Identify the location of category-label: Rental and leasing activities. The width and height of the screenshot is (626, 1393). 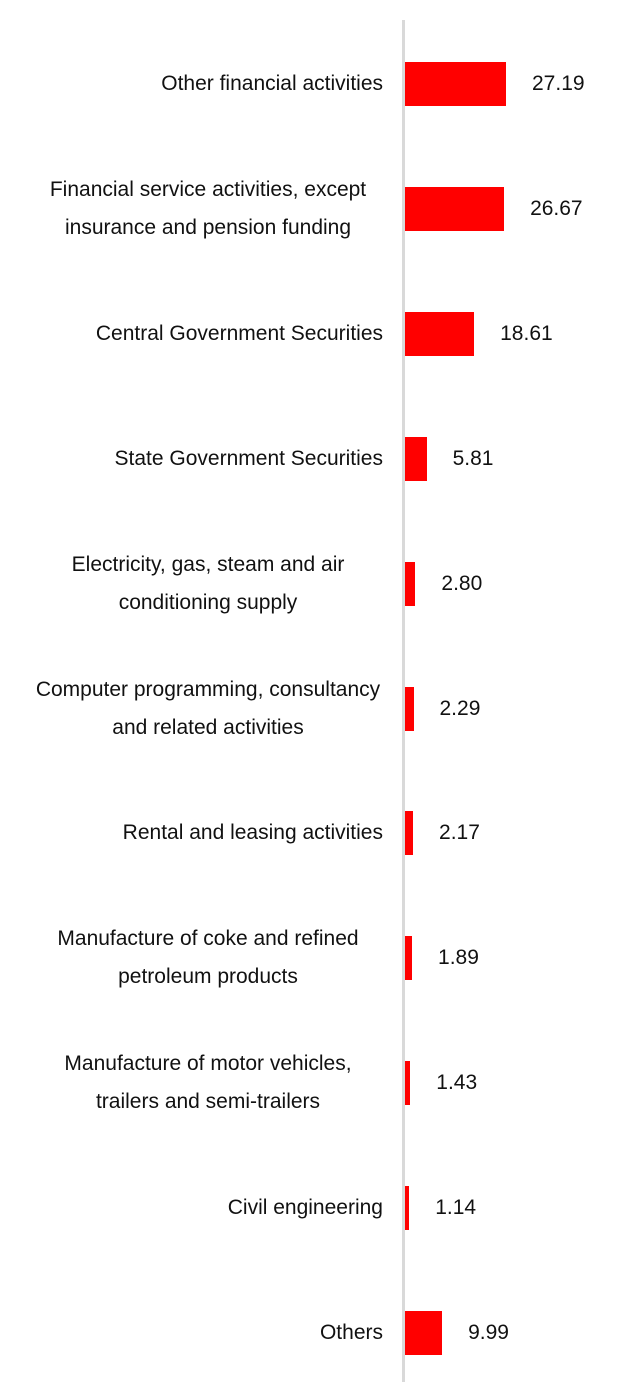
(252, 833).